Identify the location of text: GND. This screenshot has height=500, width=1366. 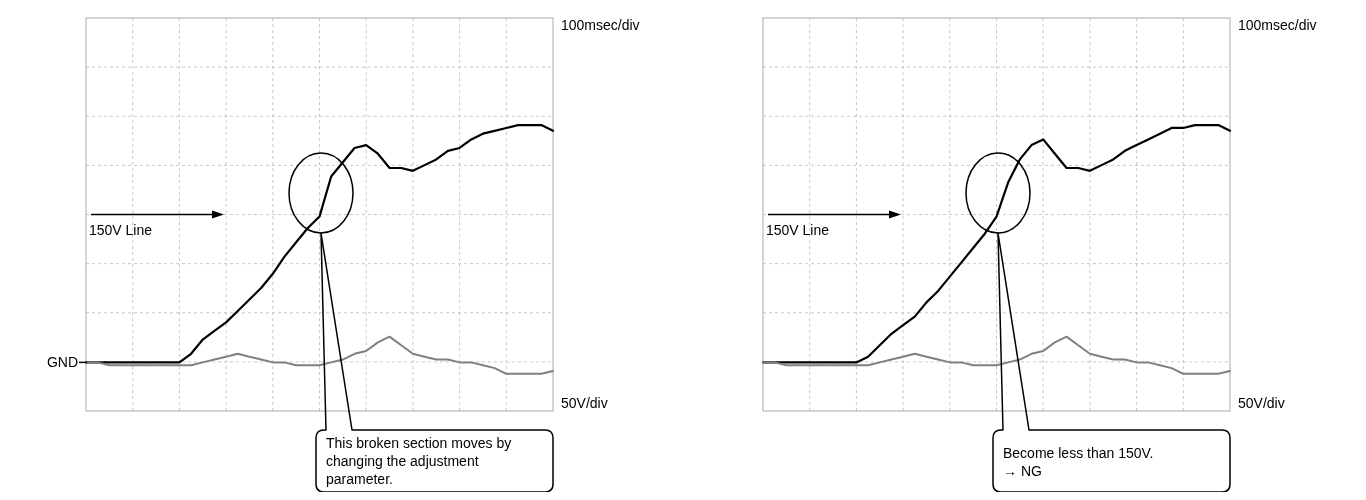
(62, 362).